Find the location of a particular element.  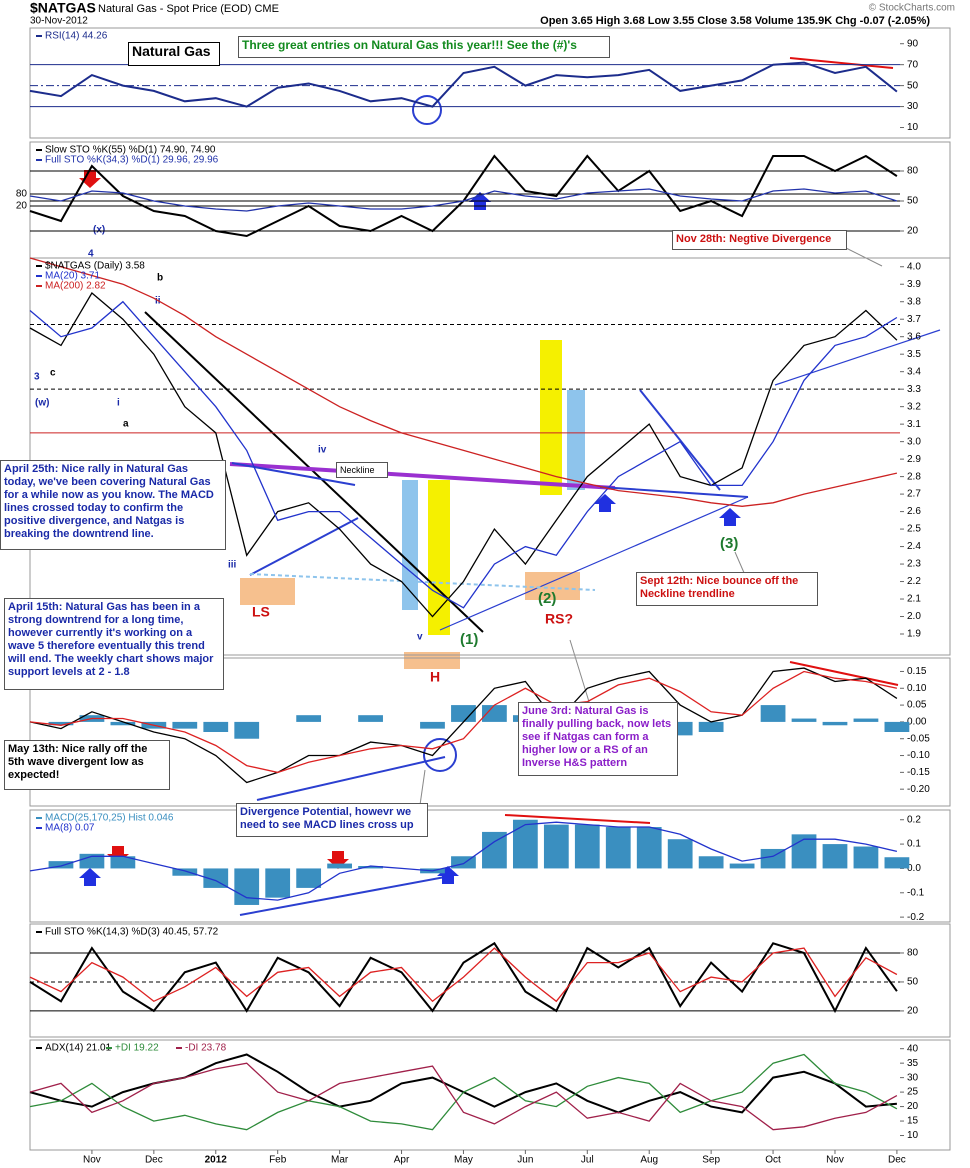

y-tick-label: 3.8 is located at coordinates (914, 301).